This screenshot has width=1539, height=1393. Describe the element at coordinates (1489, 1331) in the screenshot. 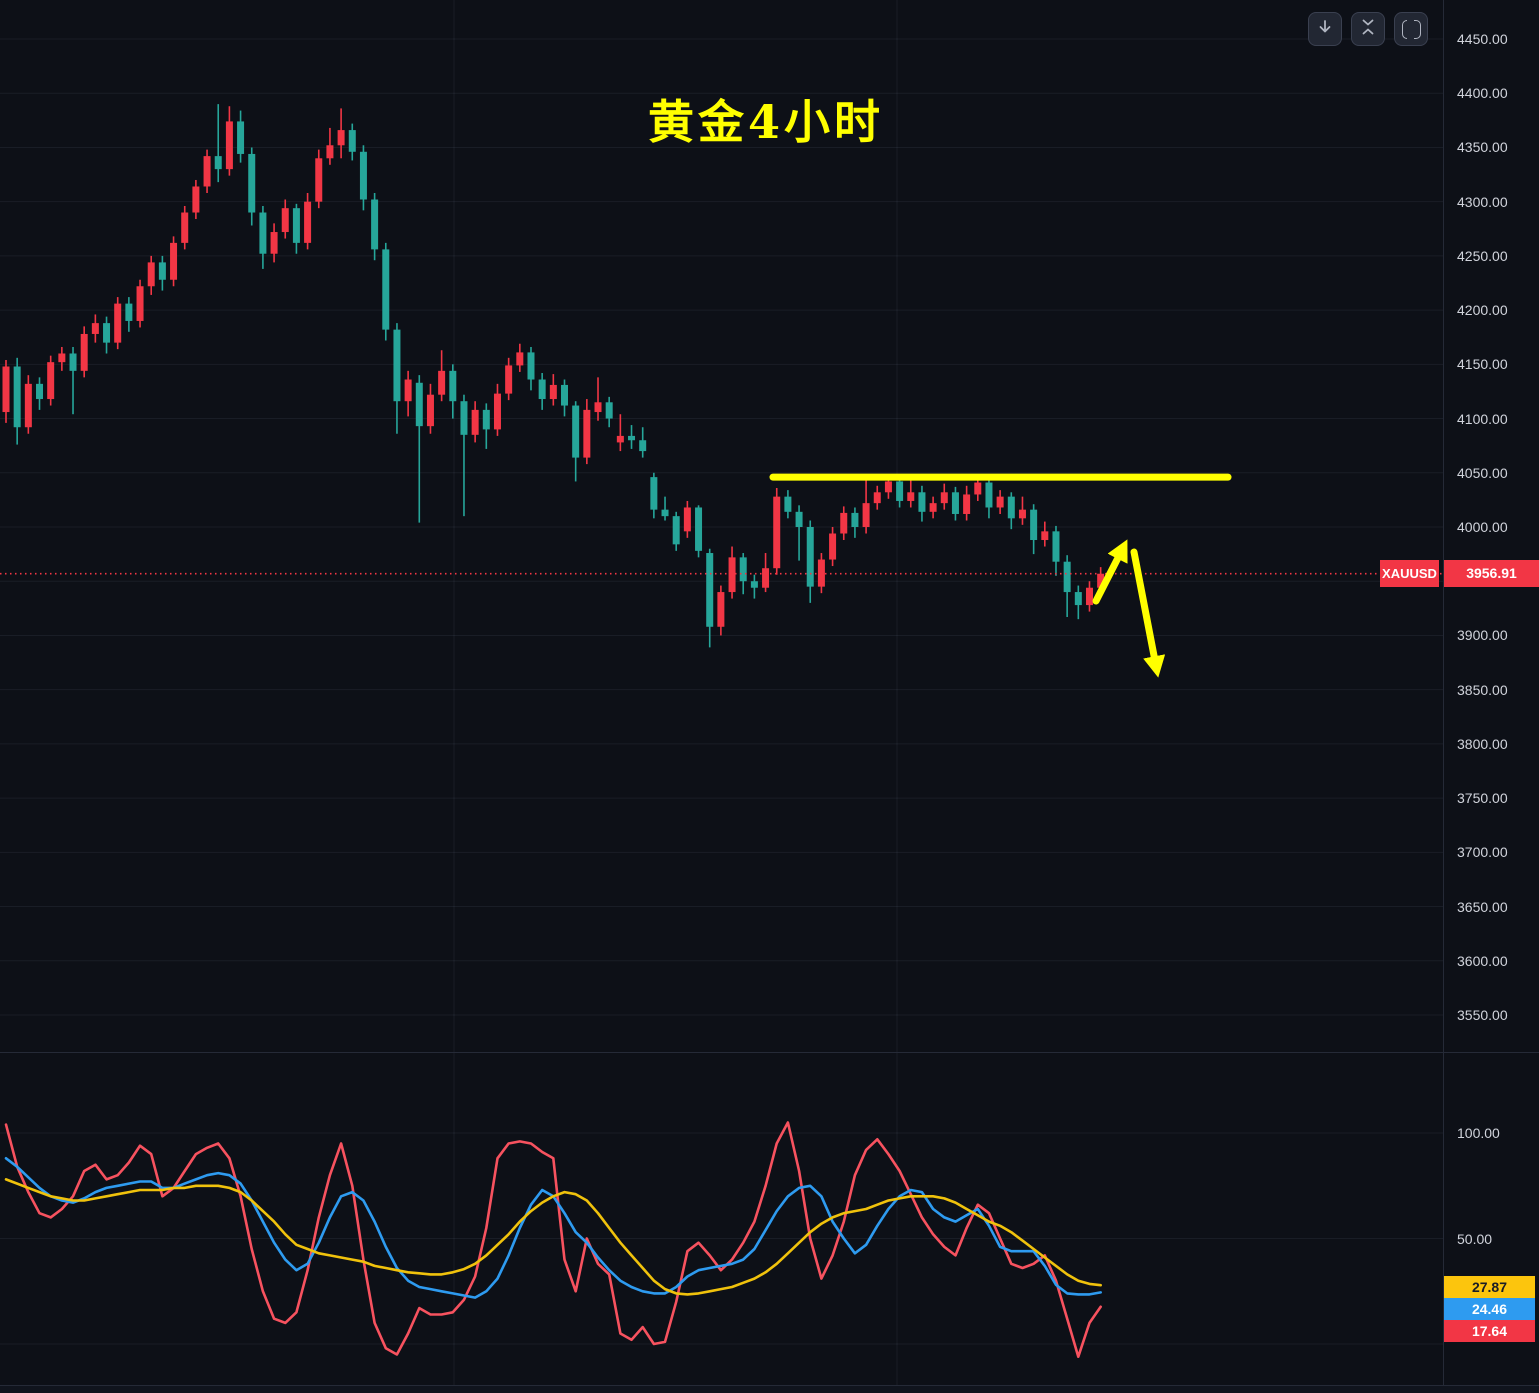

I see `oscillator-value-badge-fast: 17.64` at that location.